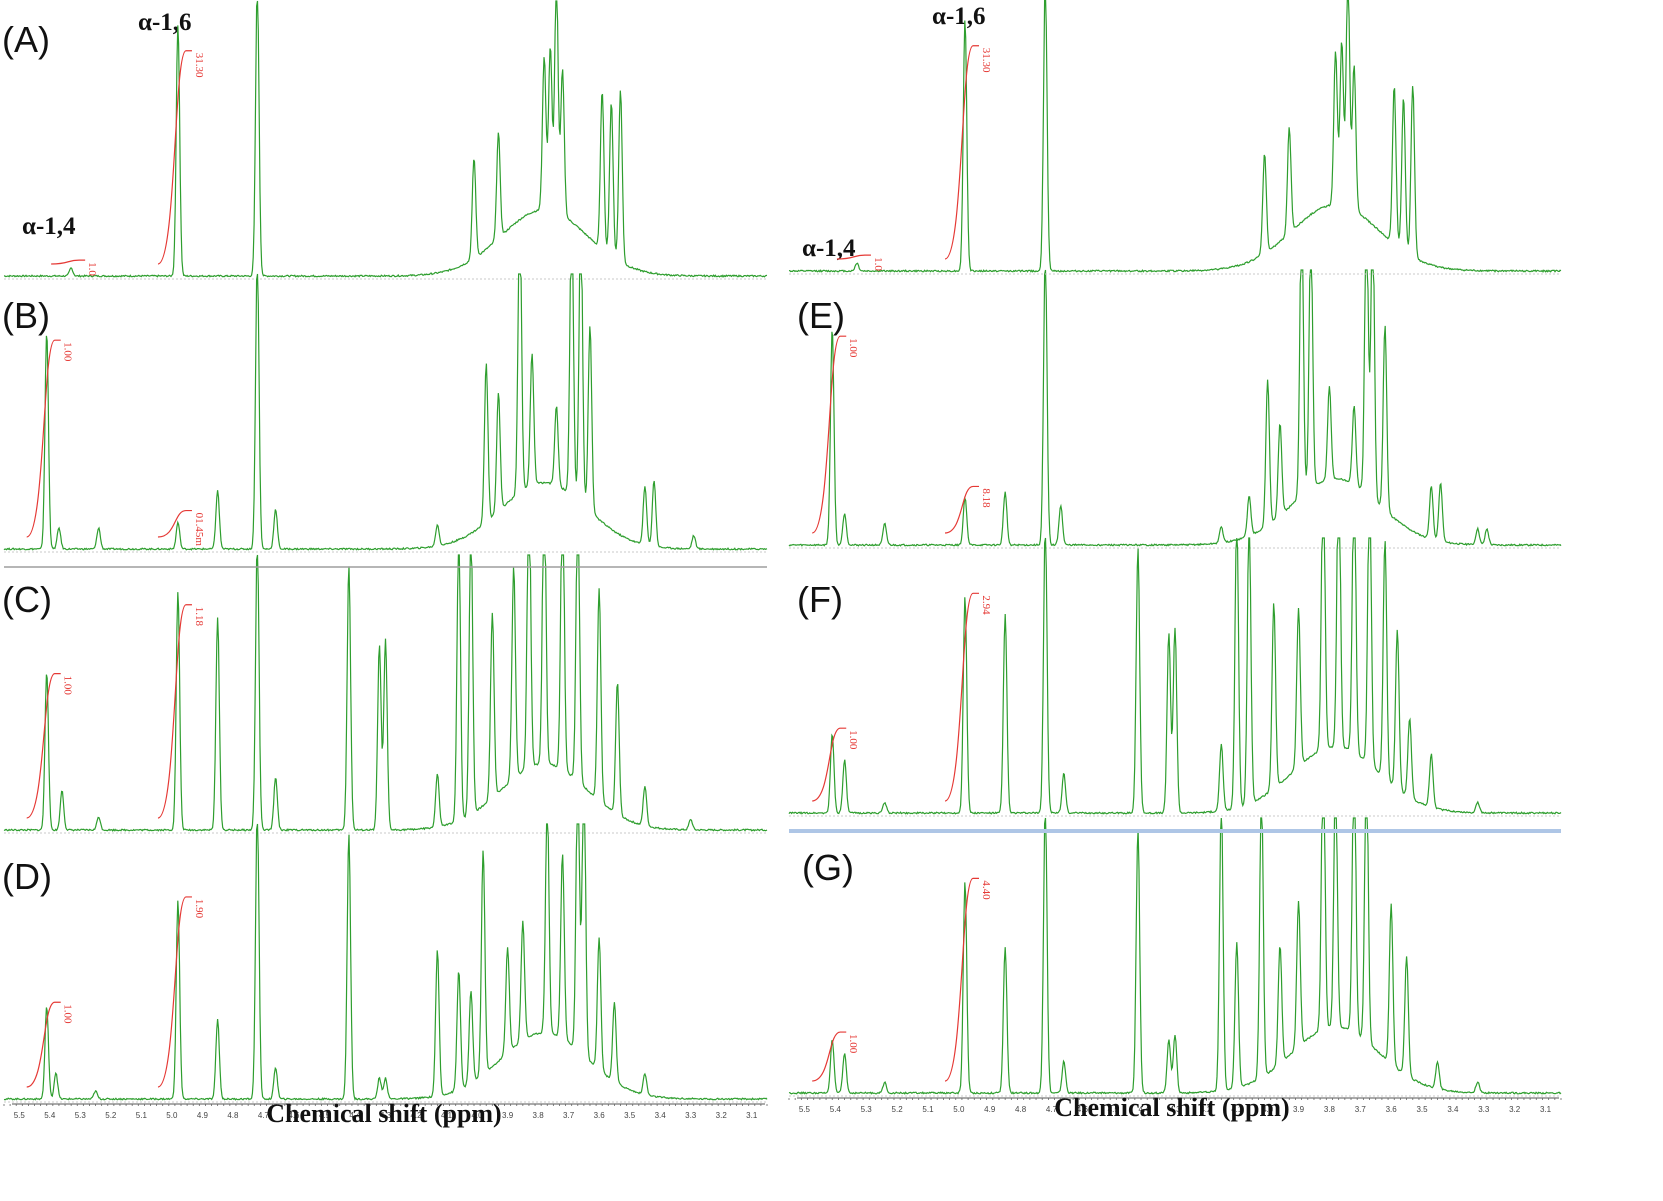  Describe the element at coordinates (68, 686) in the screenshot. I see `integral-c-1-value: 1.00` at that location.